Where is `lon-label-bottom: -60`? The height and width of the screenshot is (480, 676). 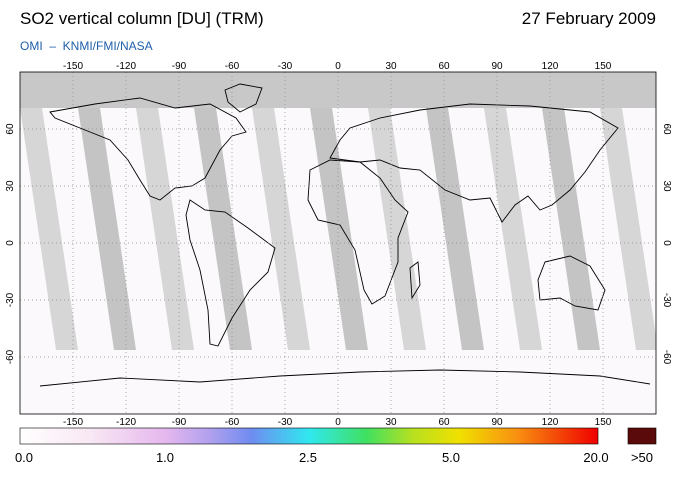
lon-label-bottom: -60 is located at coordinates (232, 422).